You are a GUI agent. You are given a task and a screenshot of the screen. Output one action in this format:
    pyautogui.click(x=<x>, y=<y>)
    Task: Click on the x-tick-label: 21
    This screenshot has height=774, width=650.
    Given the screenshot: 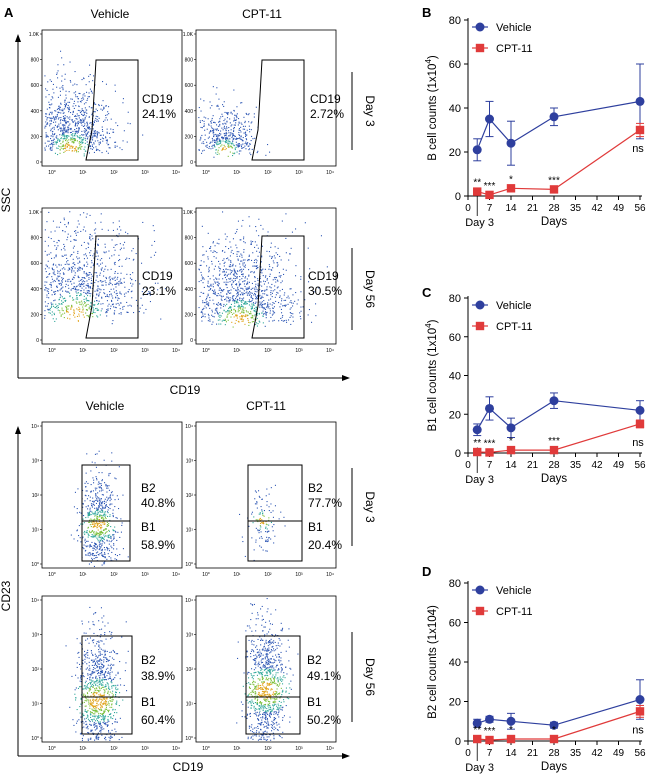 What is the action you would take?
    pyautogui.click(x=533, y=753)
    